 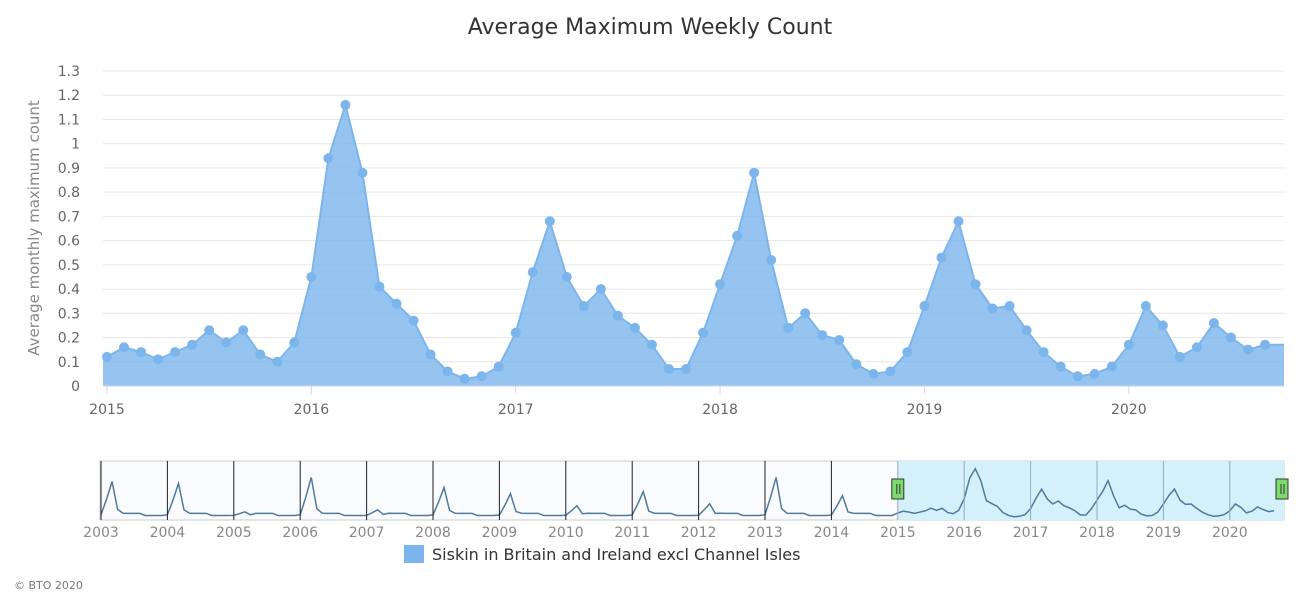 What do you see at coordinates (75, 145) in the screenshot?
I see `y-tick-label: 1` at bounding box center [75, 145].